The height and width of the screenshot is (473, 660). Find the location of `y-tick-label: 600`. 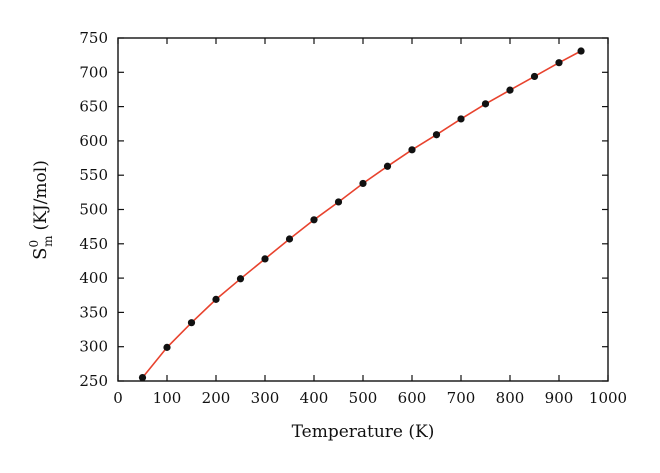

y-tick-label: 600 is located at coordinates (93, 141).